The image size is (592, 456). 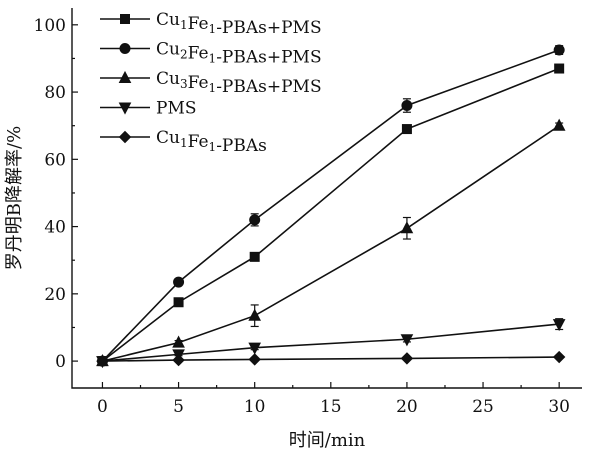 I want to click on x-tick-label: 25, so click(x=483, y=407).